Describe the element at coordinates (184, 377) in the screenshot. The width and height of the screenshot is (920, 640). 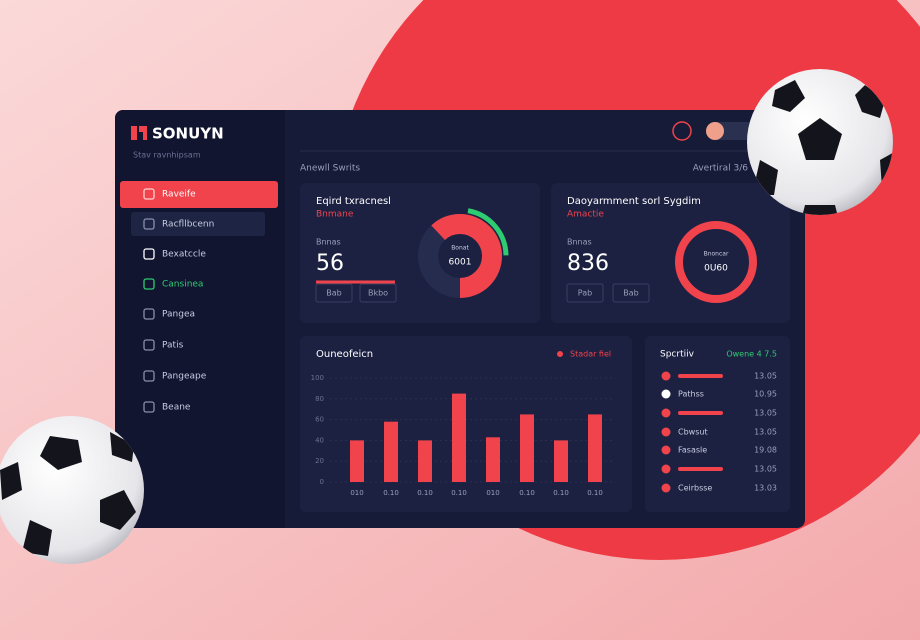
I see `nav-item: Pangeape` at that location.